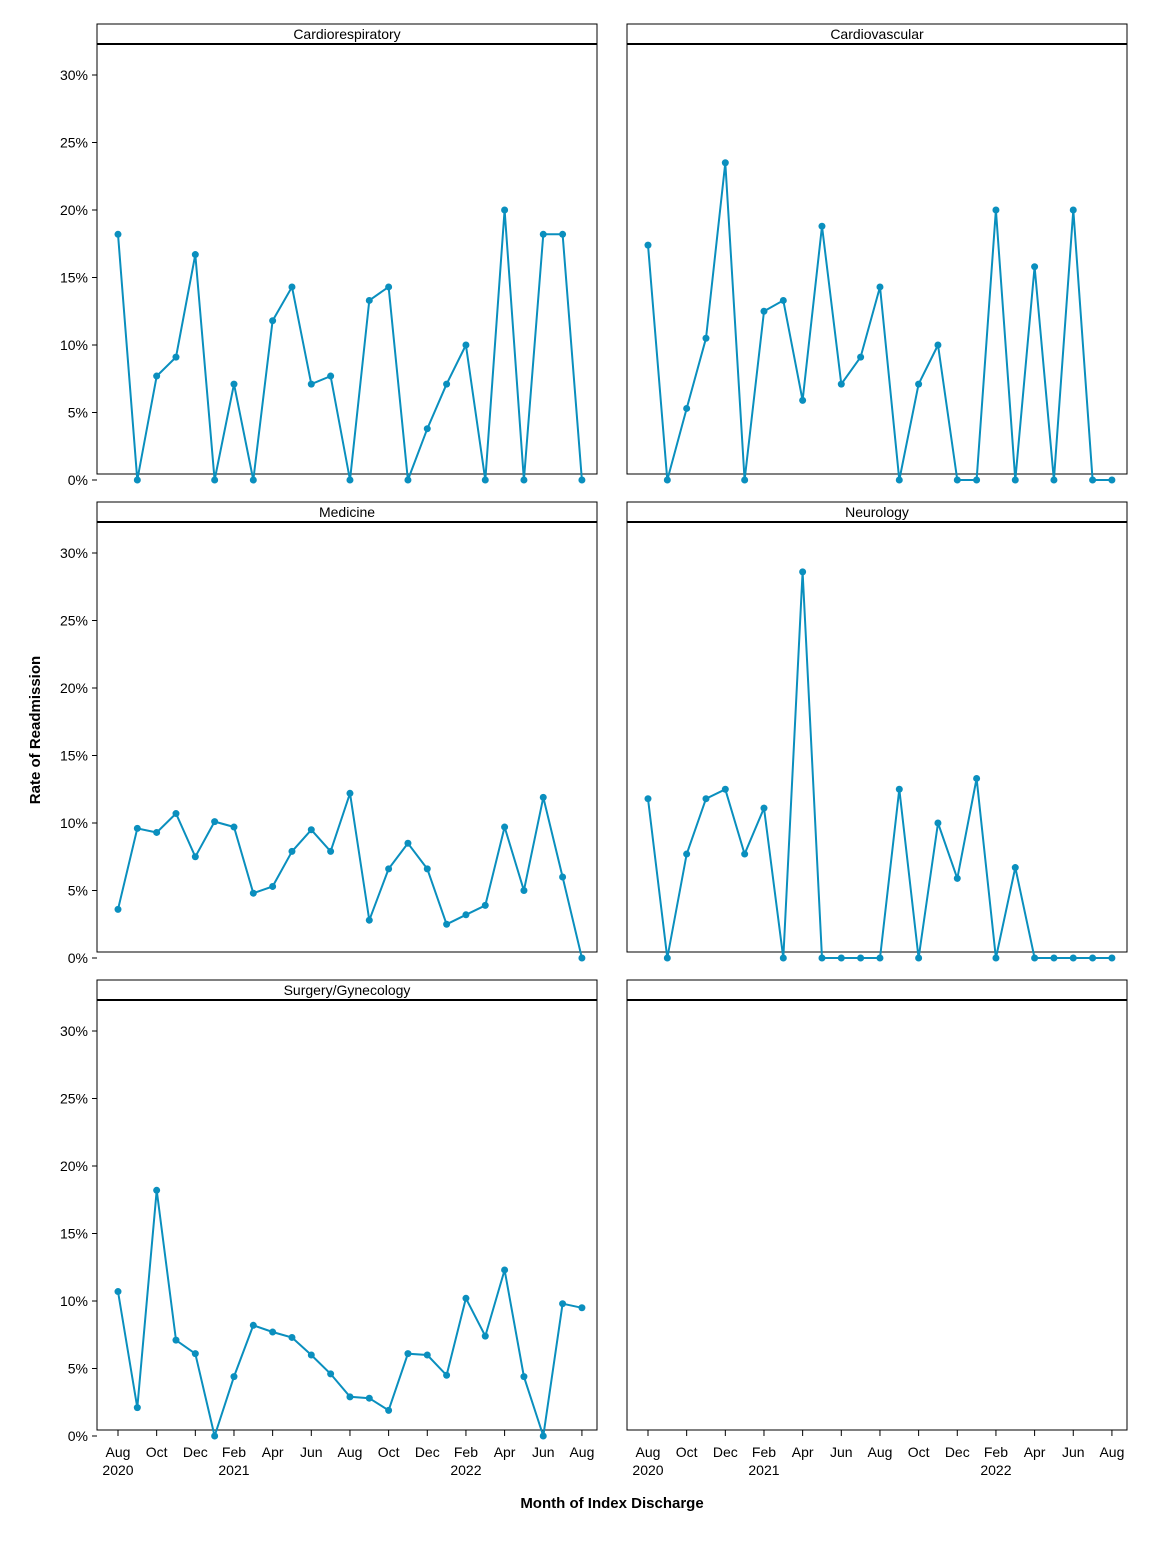 The image size is (1152, 1541). Describe the element at coordinates (35, 730) in the screenshot. I see `y-axis-title: Rate of Readmission` at that location.